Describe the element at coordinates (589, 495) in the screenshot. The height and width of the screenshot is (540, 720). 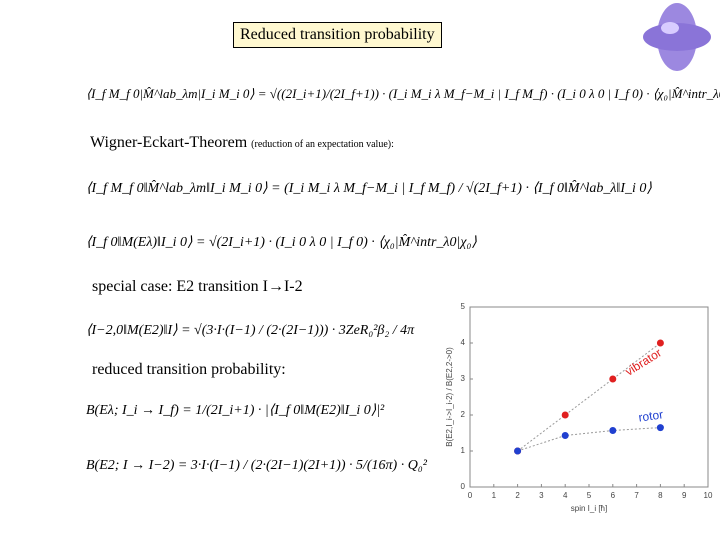
I see `x-tick-label: 5` at that location.